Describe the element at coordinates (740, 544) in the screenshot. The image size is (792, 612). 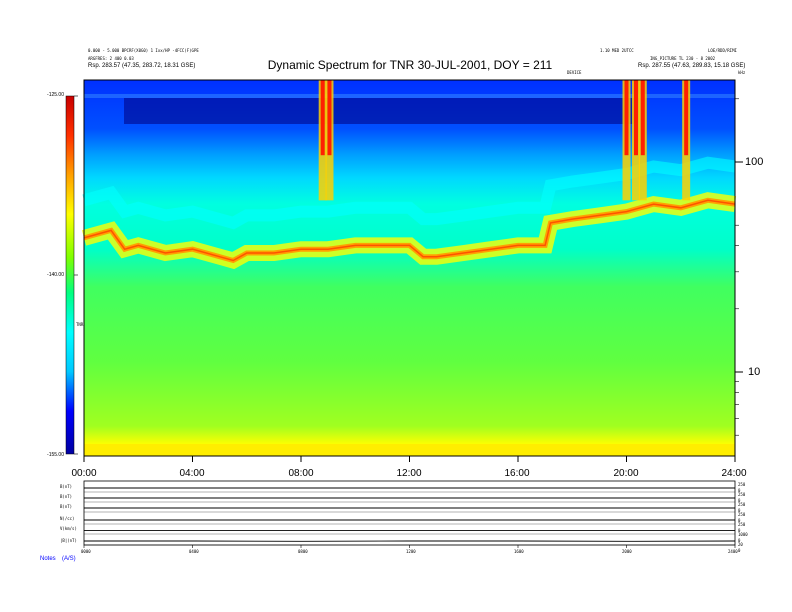
I see `param-rtick-12: 20` at that location.